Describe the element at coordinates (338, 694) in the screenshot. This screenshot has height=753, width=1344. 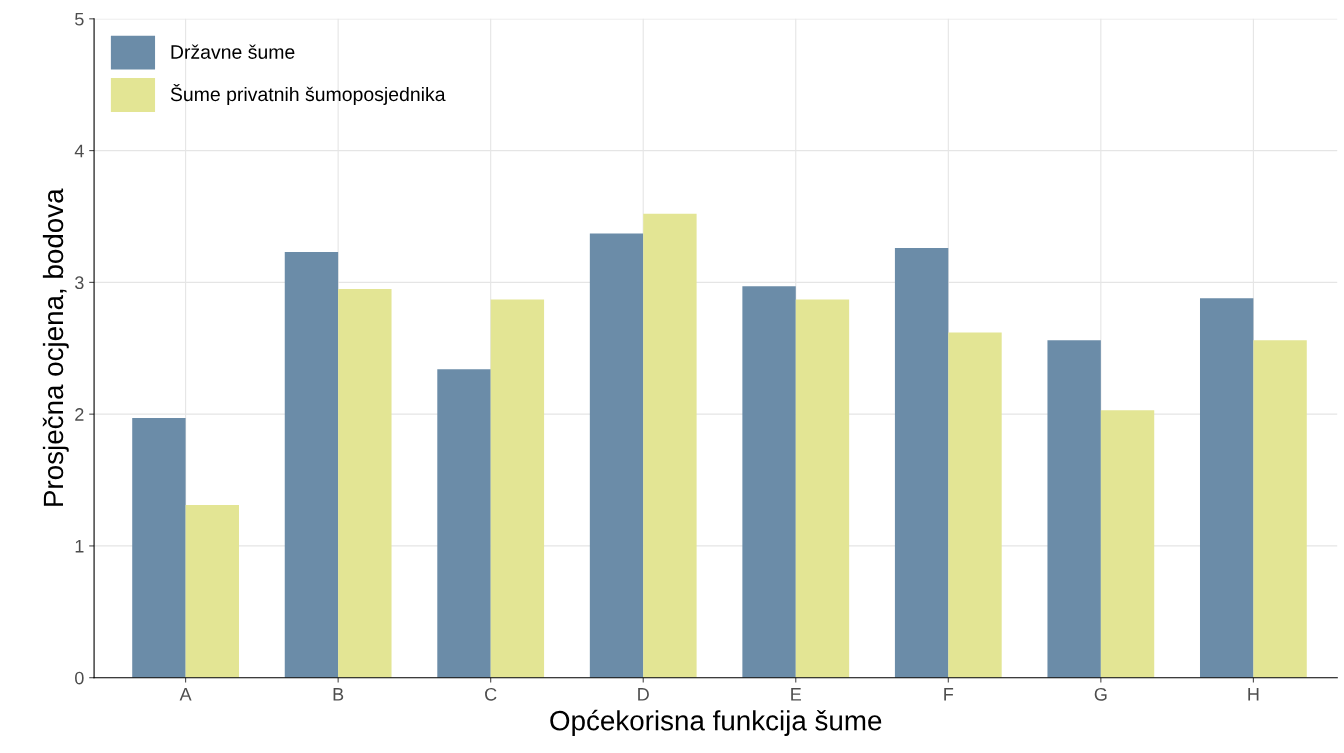
I see `x-tick-label: B` at that location.